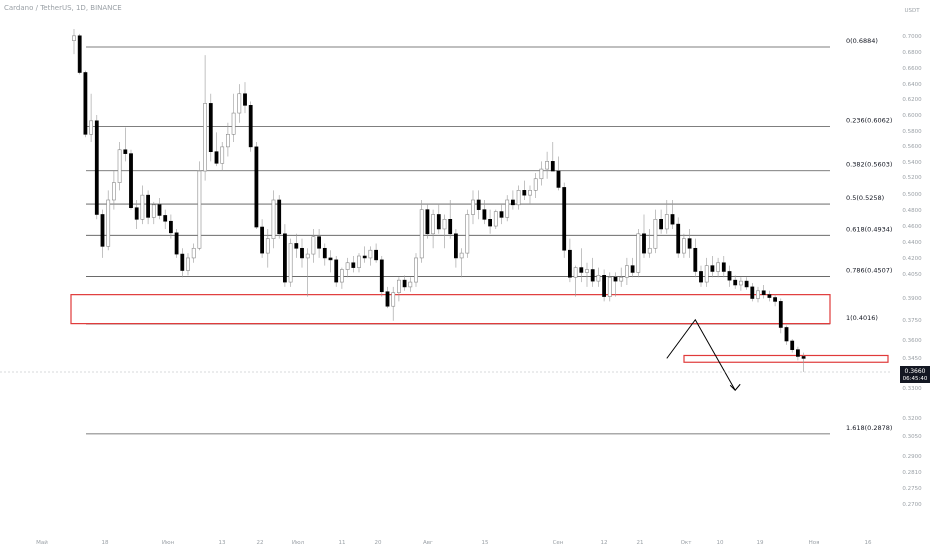 This screenshot has height=550, width=932. Describe the element at coordinates (485, 543) in the screenshot. I see `x-tick-label: 15` at that location.